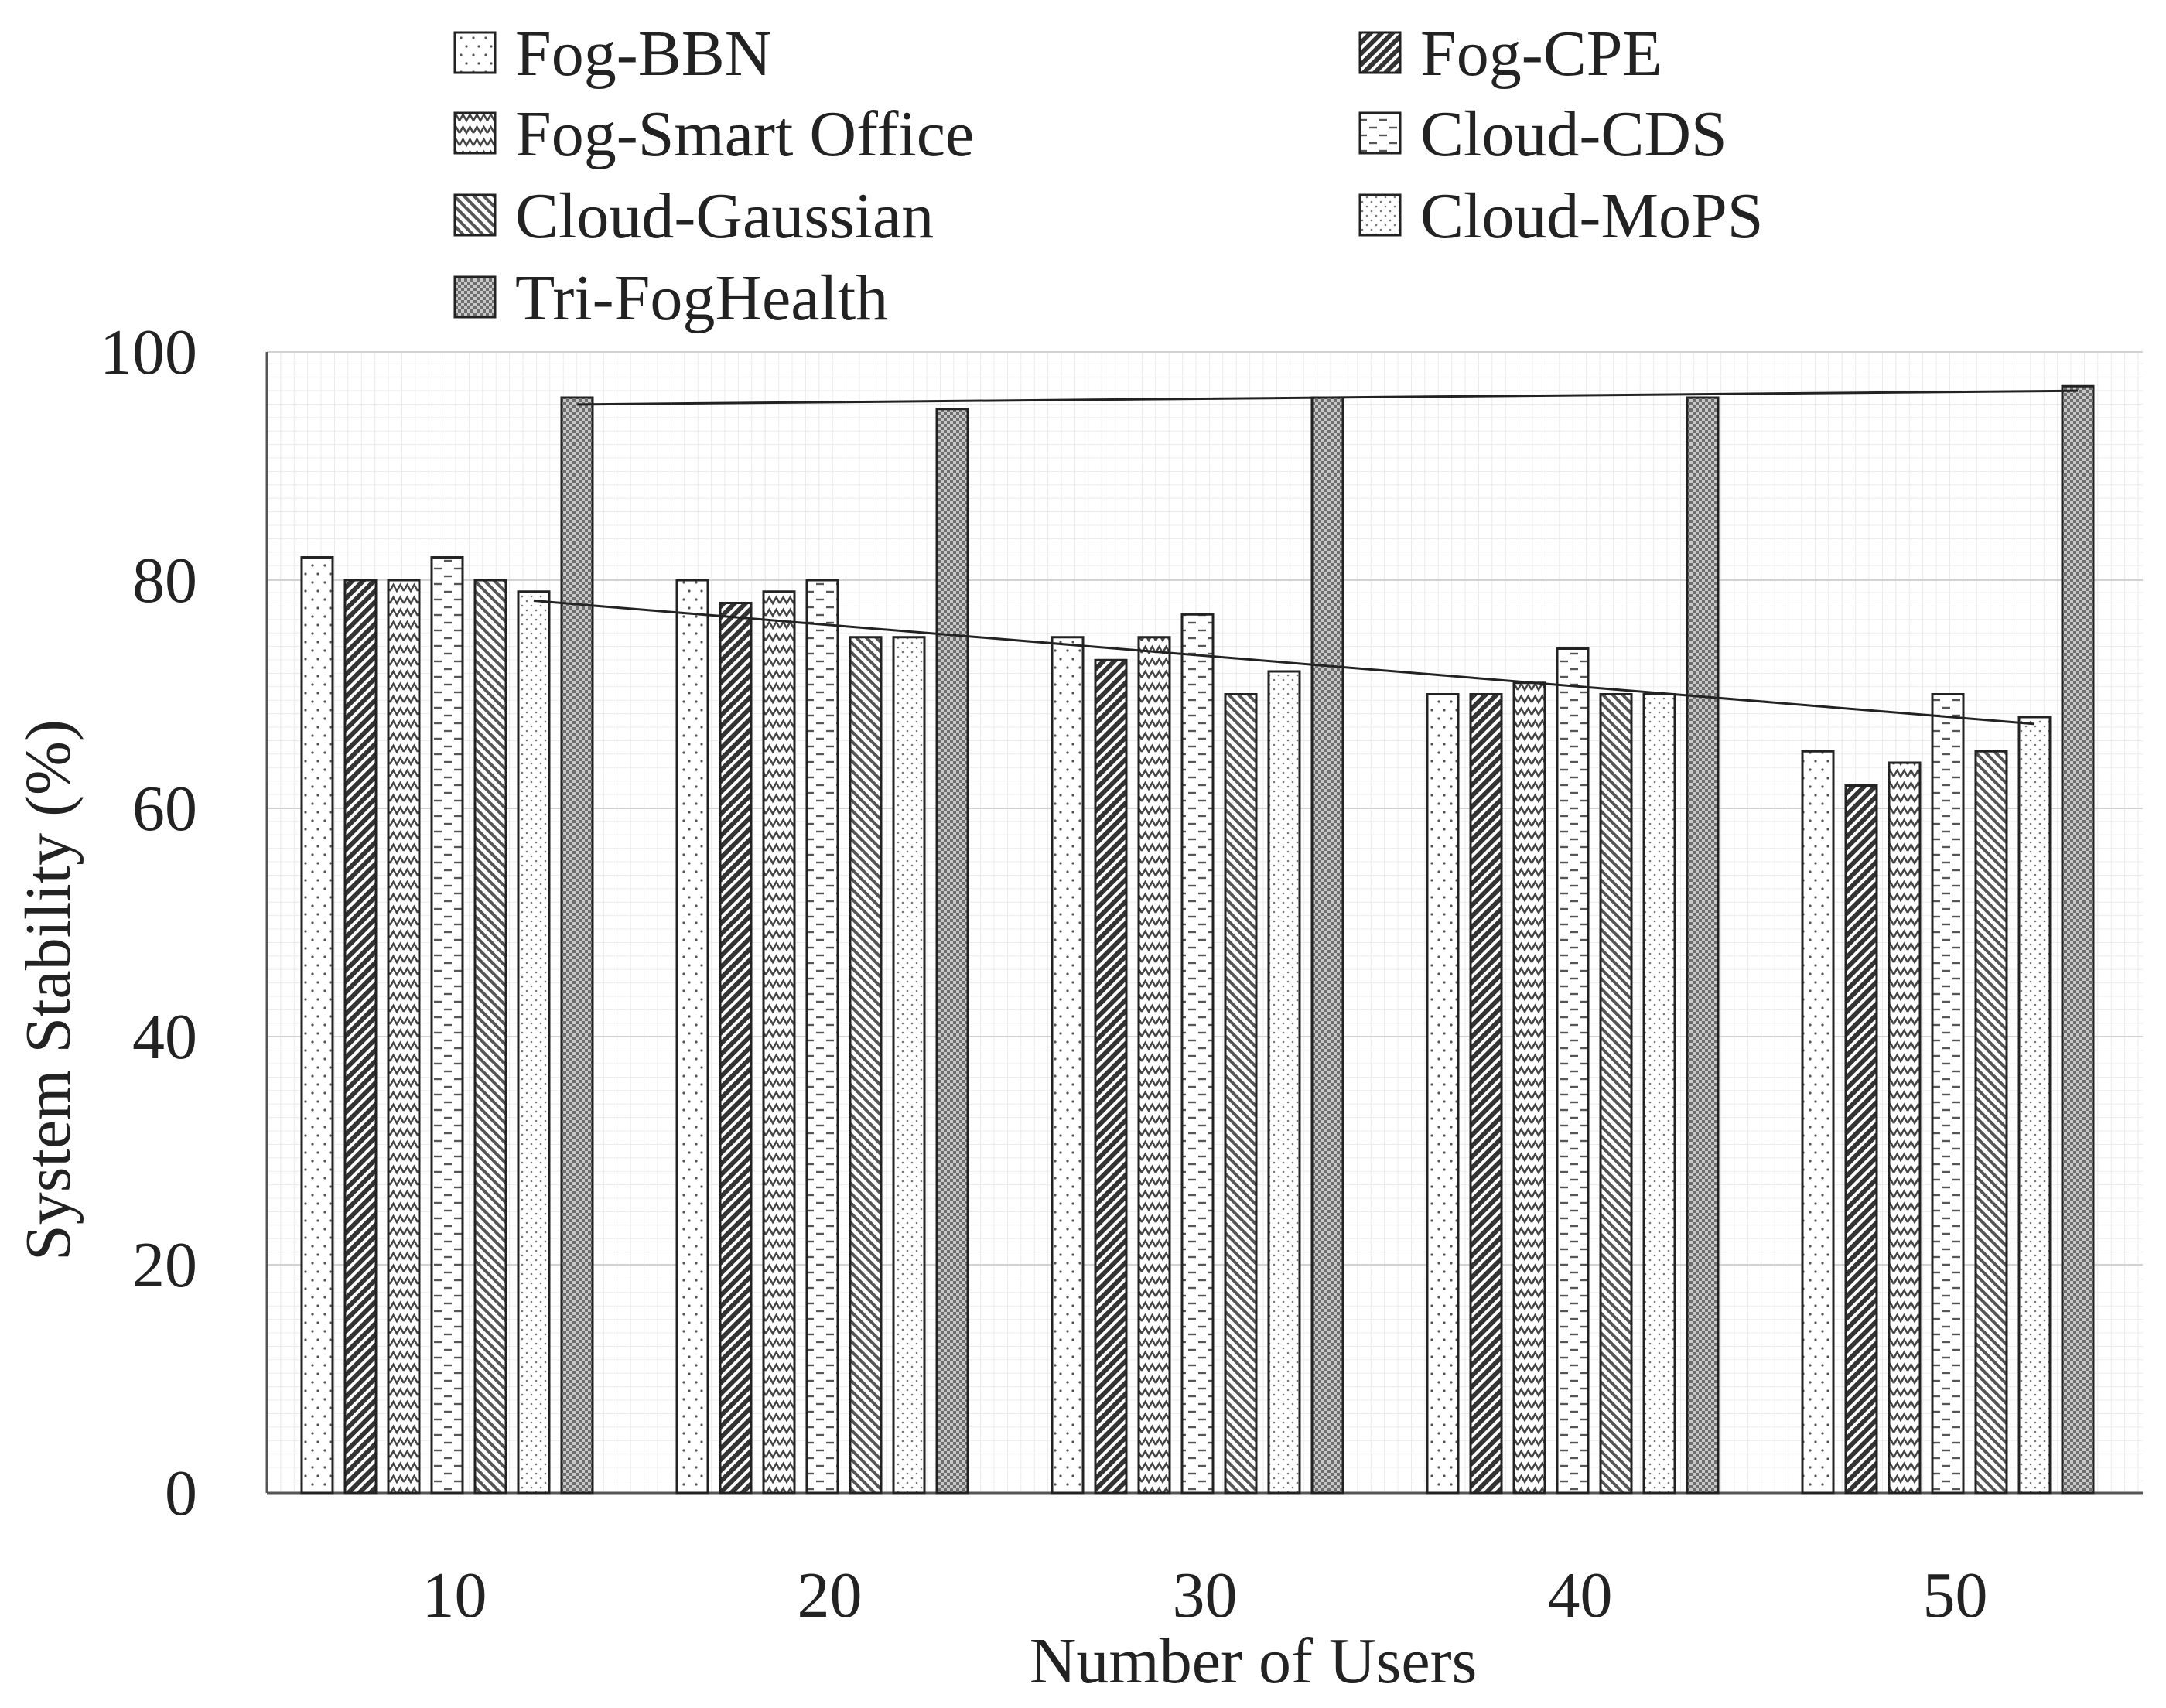  Describe the element at coordinates (475, 52) in the screenshot. I see `legend-swatch-fog-bbn` at that location.